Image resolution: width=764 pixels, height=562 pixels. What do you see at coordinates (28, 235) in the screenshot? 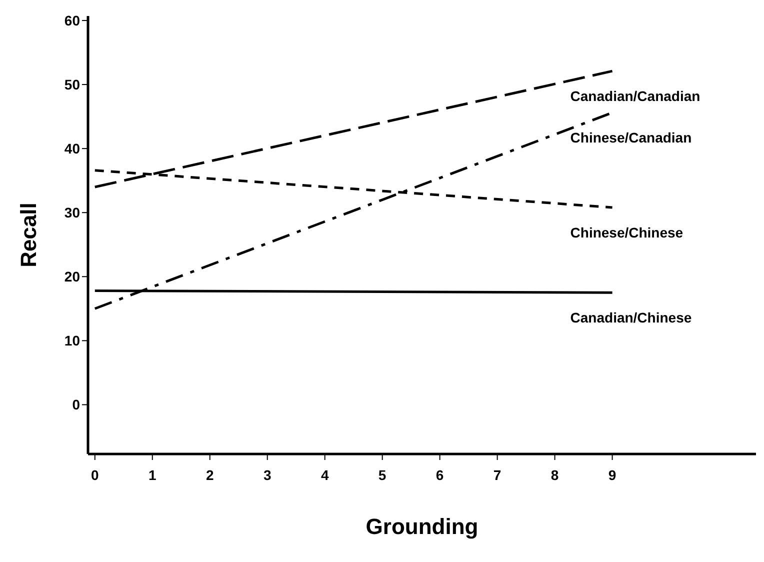
I see `y-axis-title: Recall` at bounding box center [28, 235].